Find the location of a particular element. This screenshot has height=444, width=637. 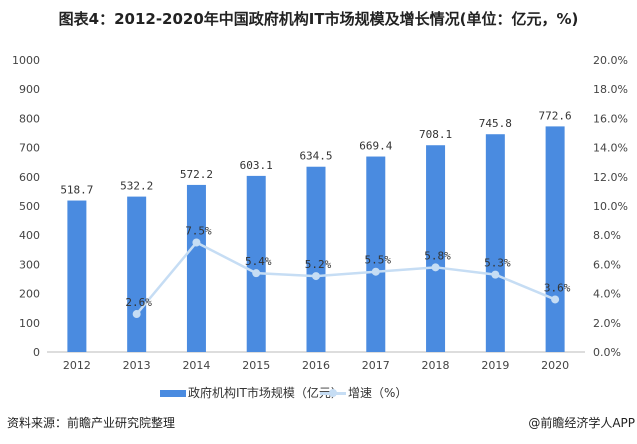

y-left-tick-label: 0 is located at coordinates (36, 352).